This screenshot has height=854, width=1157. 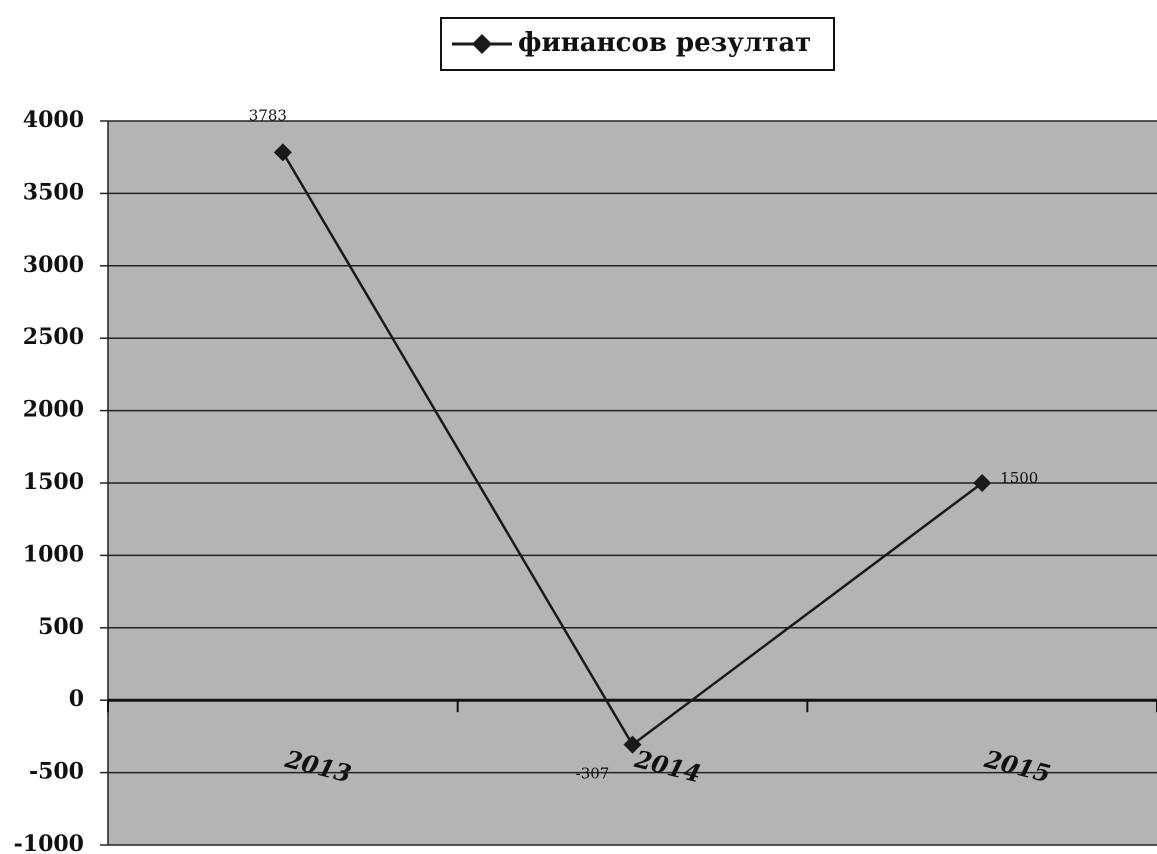 What do you see at coordinates (53, 337) in the screenshot?
I see `y-tick-label: 2500` at bounding box center [53, 337].